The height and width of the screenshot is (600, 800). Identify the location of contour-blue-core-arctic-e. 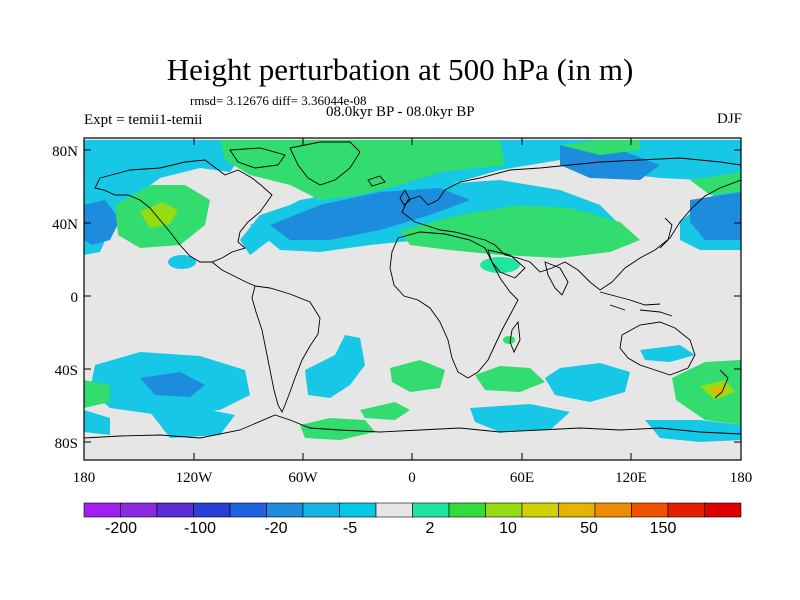
(610, 162).